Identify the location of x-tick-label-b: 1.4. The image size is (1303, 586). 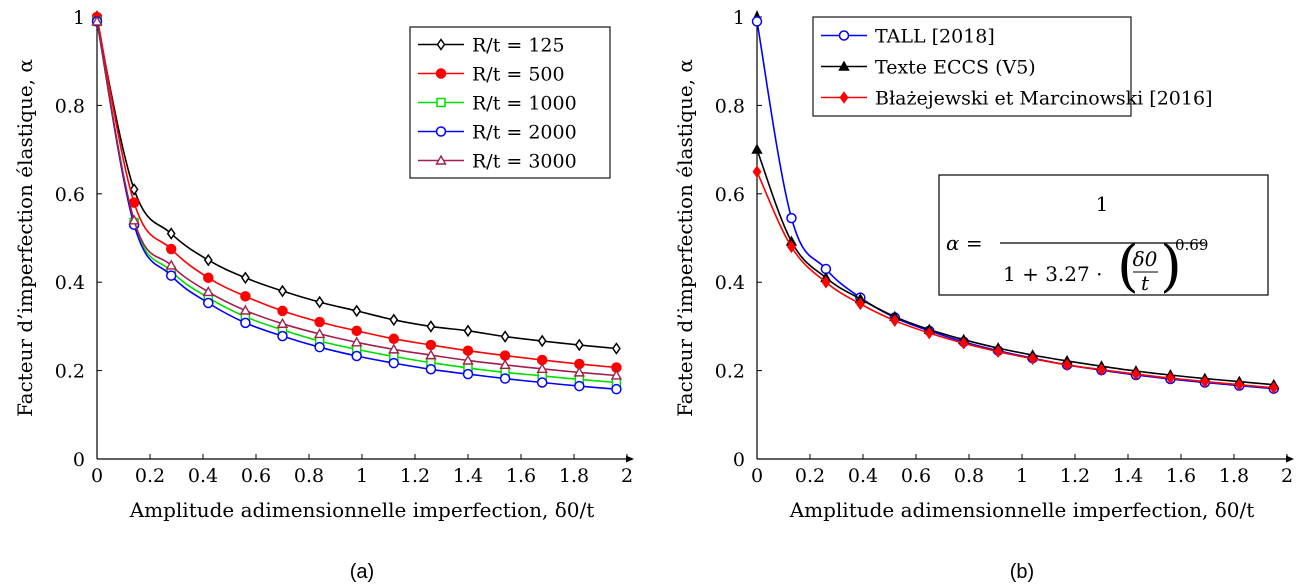
(1128, 476).